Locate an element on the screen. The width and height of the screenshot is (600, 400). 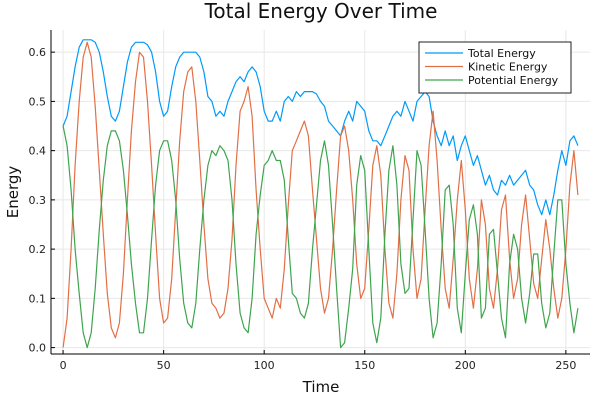
y-tick-label: 0.2 is located at coordinates (38, 249).